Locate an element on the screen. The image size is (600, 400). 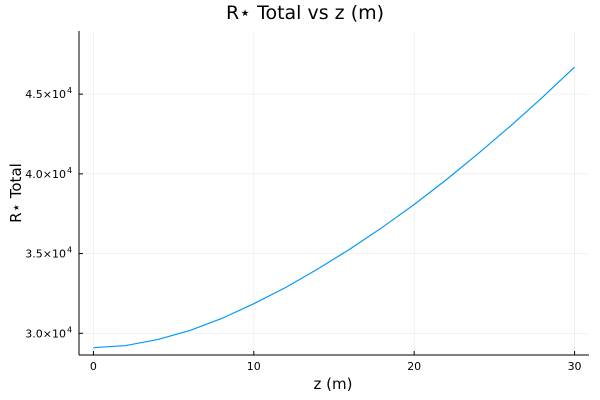
y-tick-label-group: 4.5×10 4 is located at coordinates (48, 93).